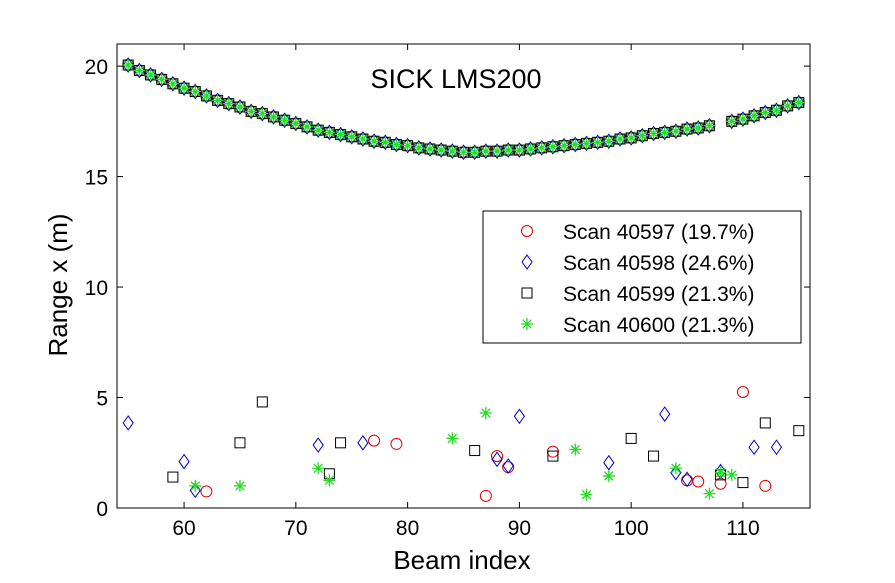 The height and width of the screenshot is (583, 895). Describe the element at coordinates (742, 528) in the screenshot. I see `x-tick-label: 110` at that location.